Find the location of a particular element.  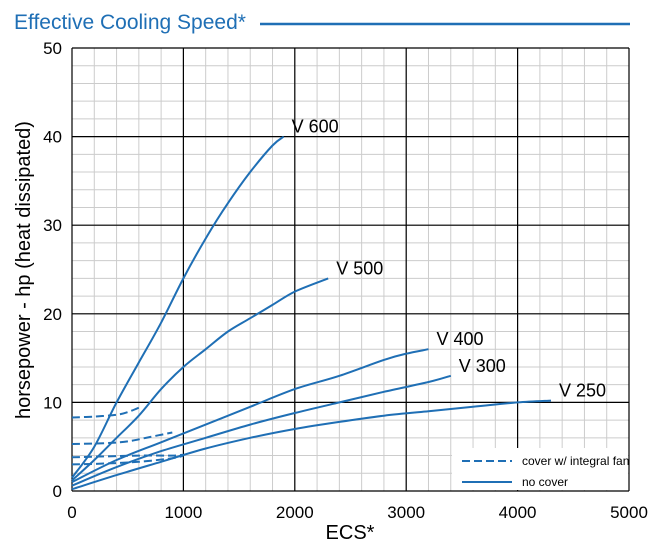

legend: cover w/ integral fan no cover is located at coordinates (545, 471).